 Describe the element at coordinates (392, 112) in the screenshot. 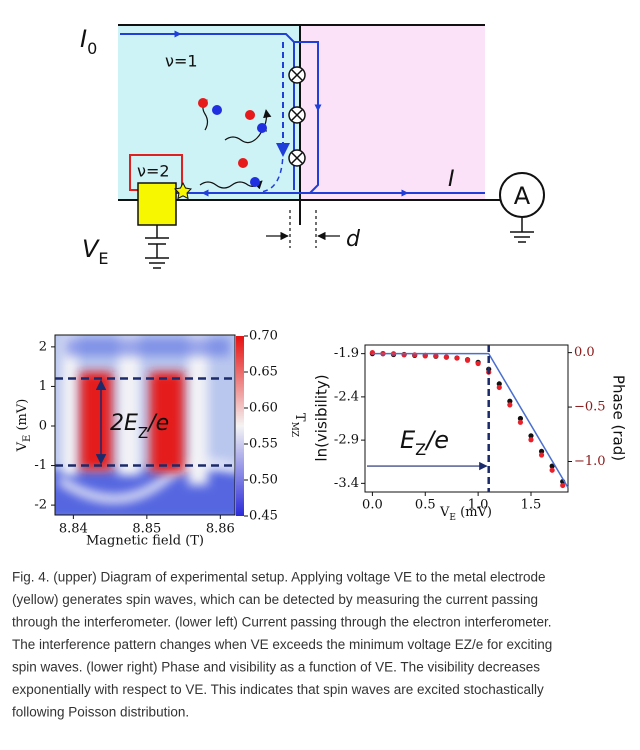

I see `region-right` at that location.